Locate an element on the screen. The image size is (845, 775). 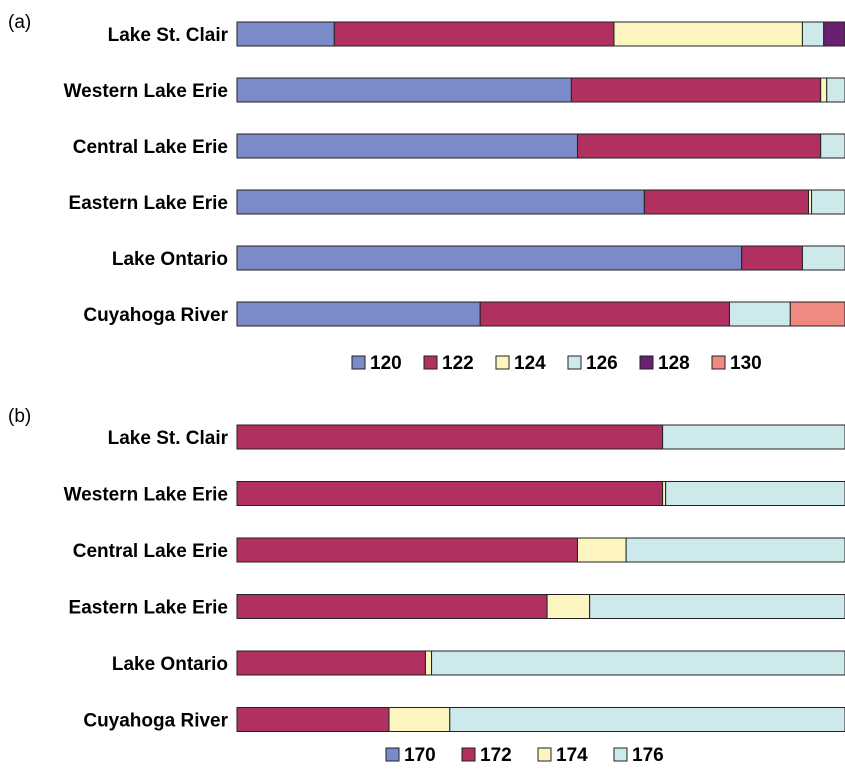
panel-b-legend-label: 176 is located at coordinates (648, 755).